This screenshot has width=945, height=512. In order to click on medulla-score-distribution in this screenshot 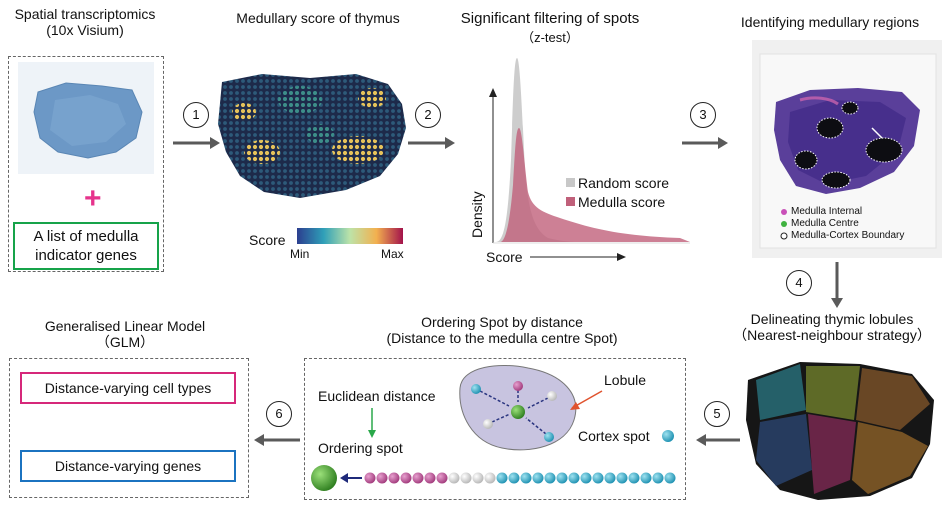, I will do `click(595, 185)`.